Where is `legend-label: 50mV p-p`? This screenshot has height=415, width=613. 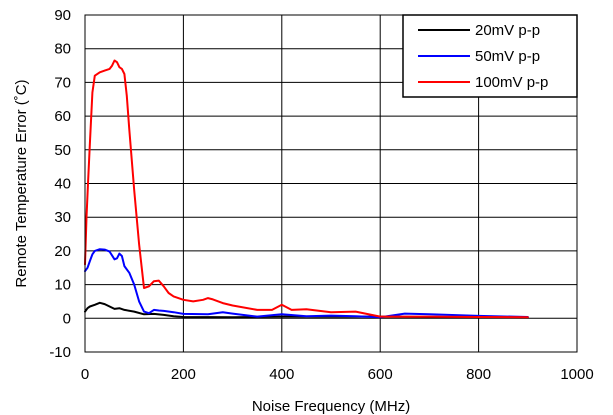
legend-label: 50mV p-p is located at coordinates (507, 56).